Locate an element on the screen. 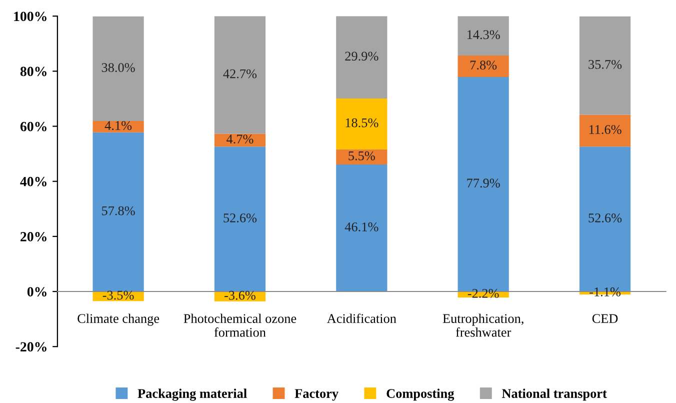 This screenshot has width=676, height=403. y-tick-label: 60% is located at coordinates (33, 127).